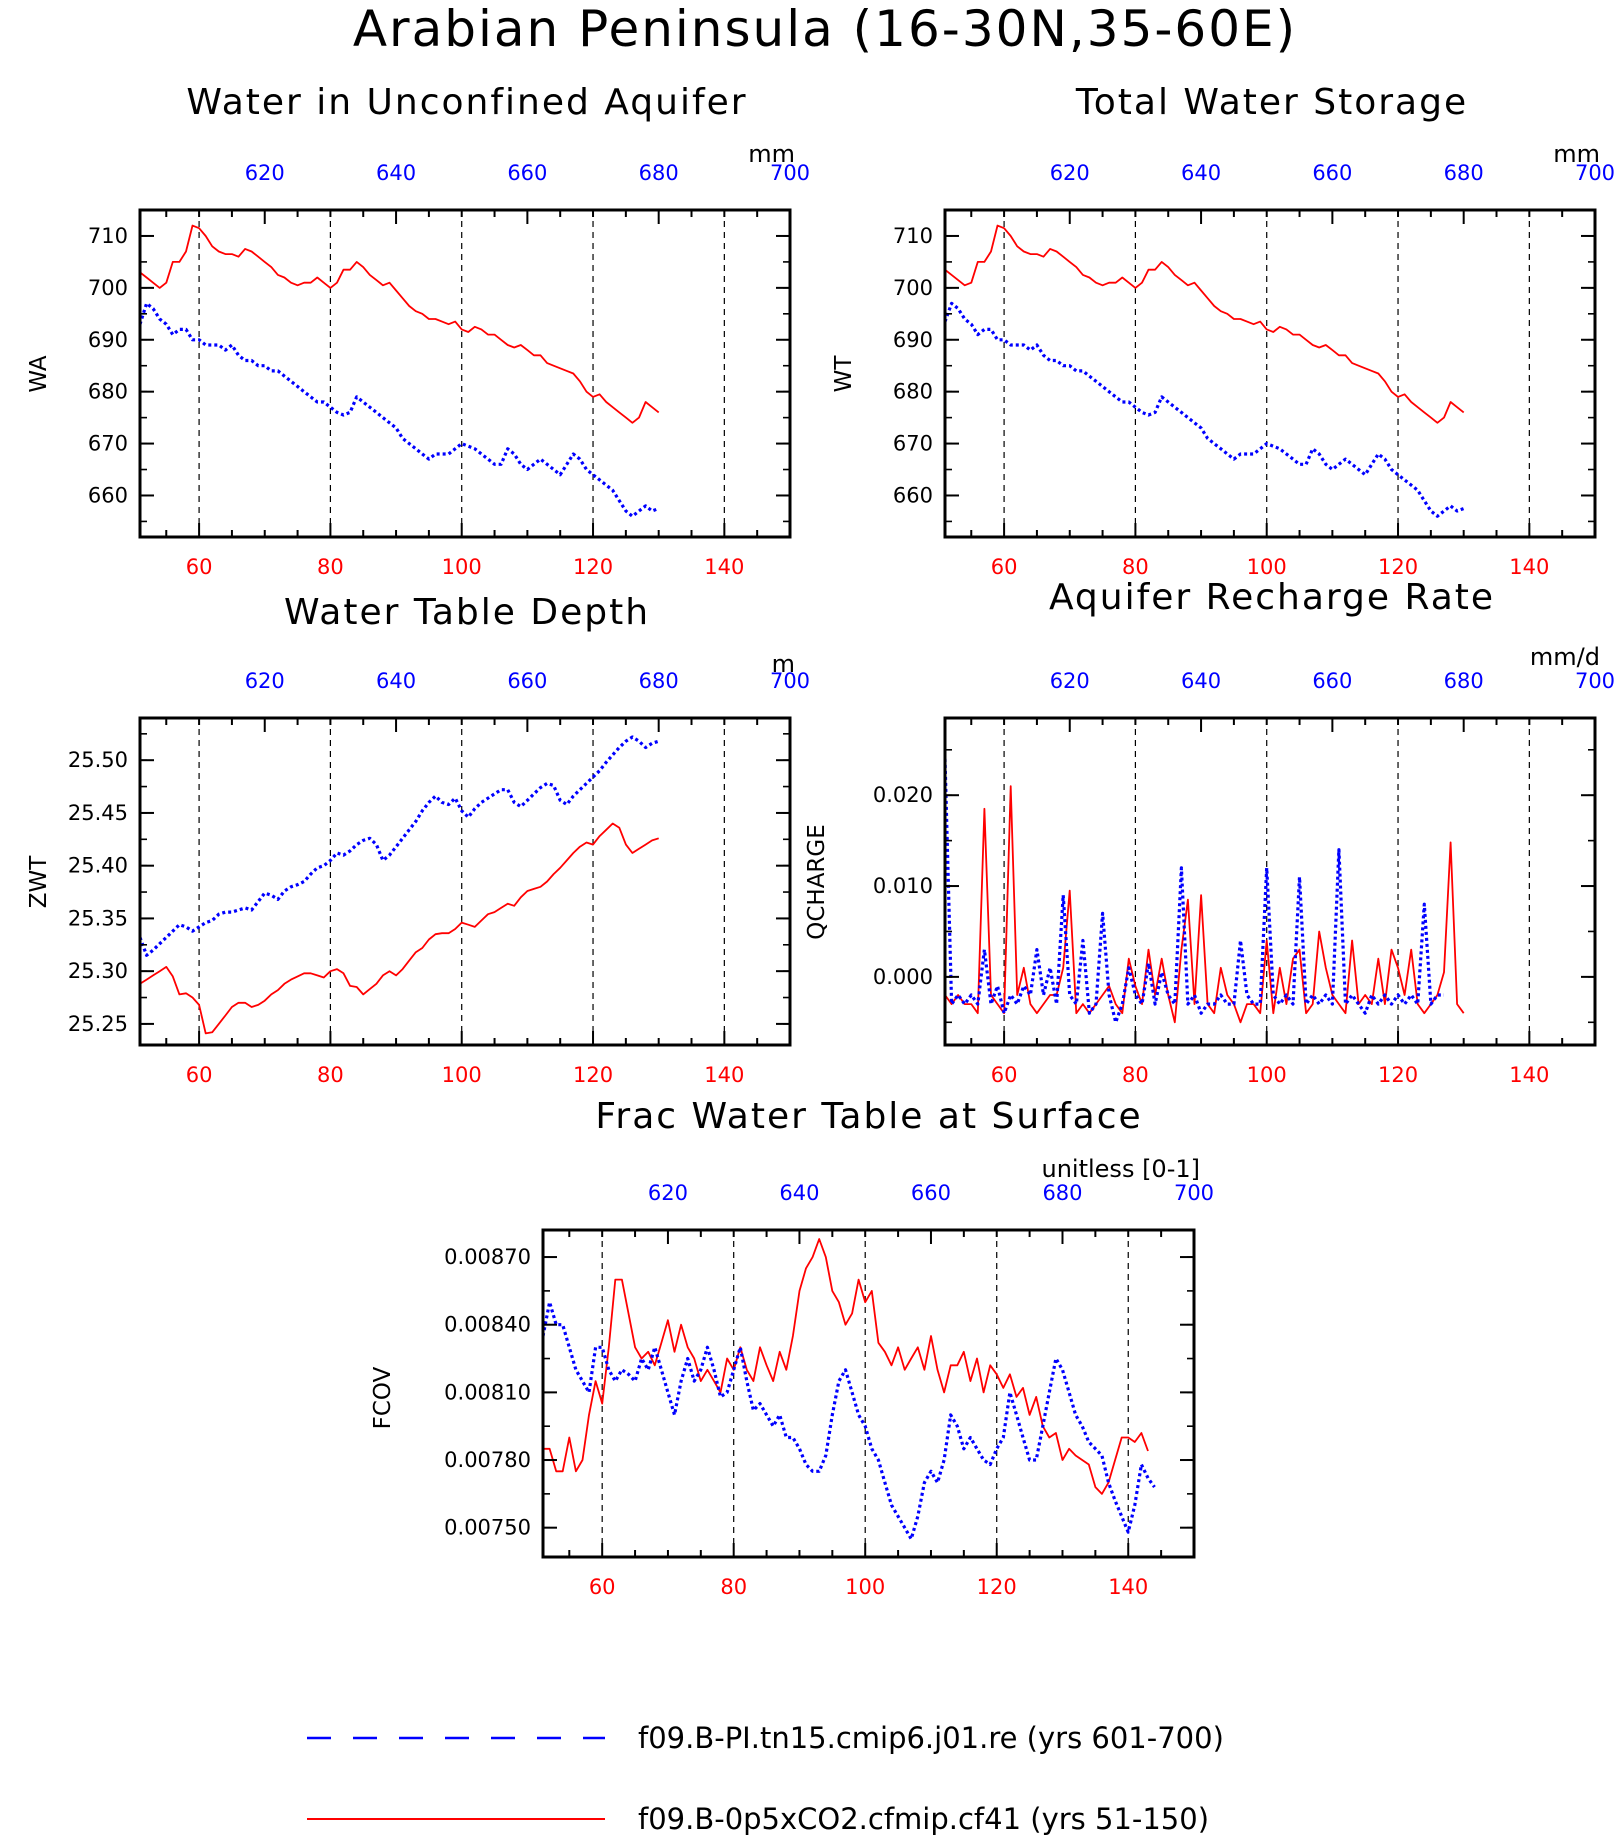 This screenshot has width=1620, height=1844. What do you see at coordinates (98, 760) in the screenshot?
I see `y-tick-label: 25.50` at bounding box center [98, 760].